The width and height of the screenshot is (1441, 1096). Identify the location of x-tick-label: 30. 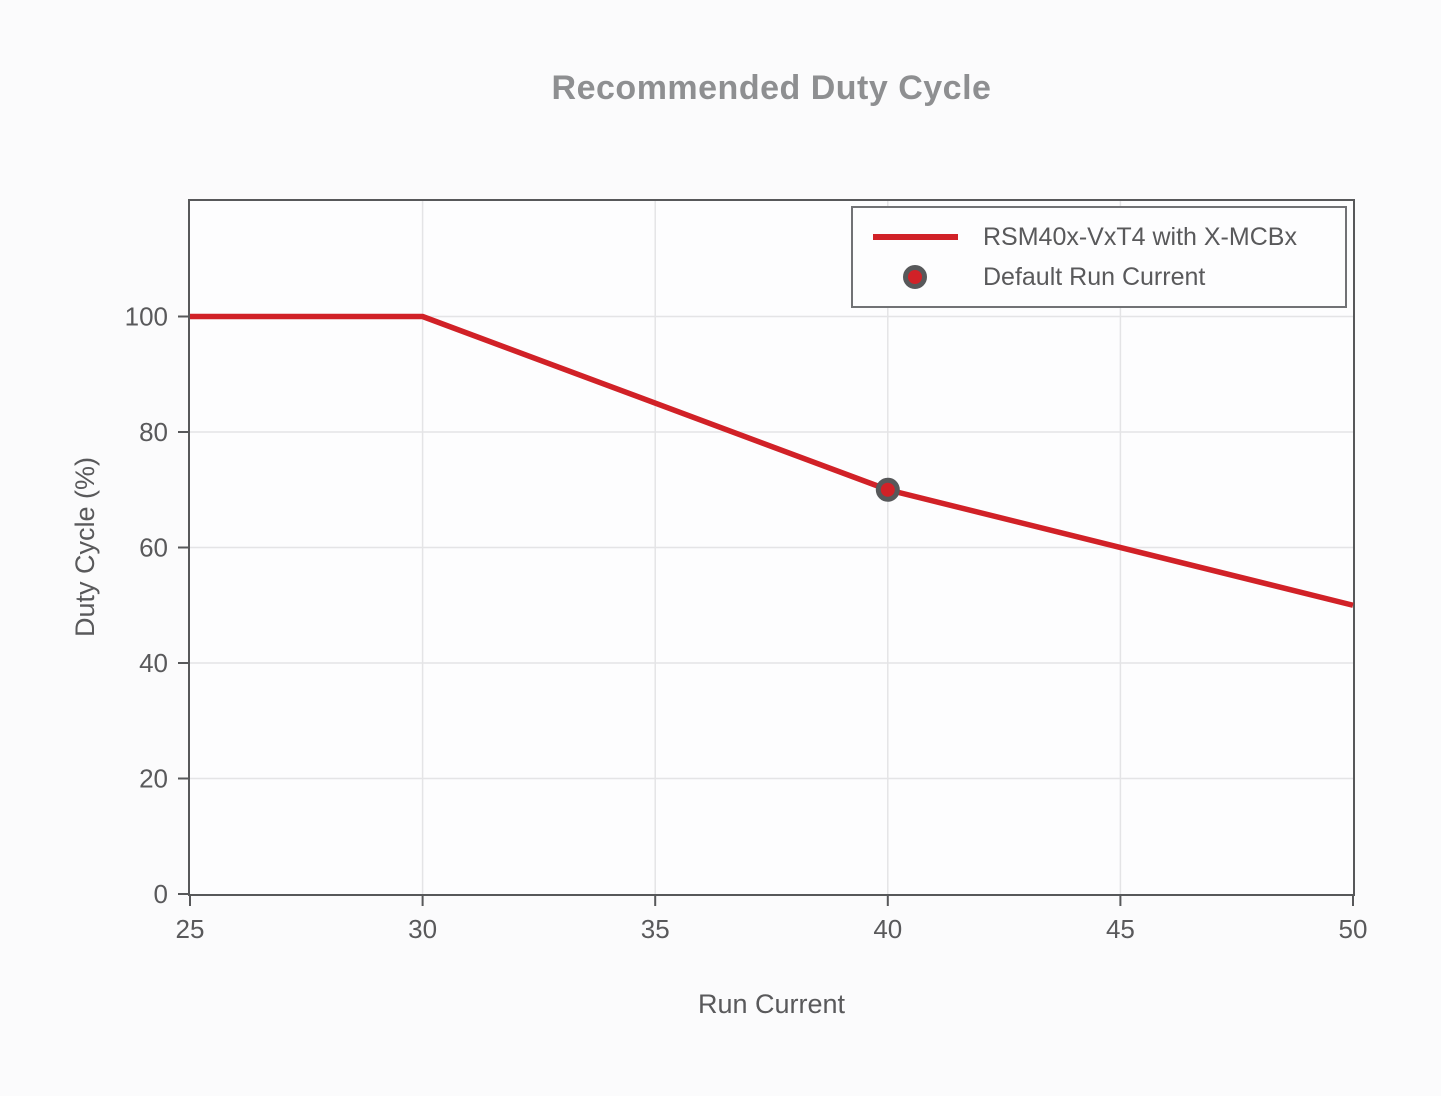
(422, 929).